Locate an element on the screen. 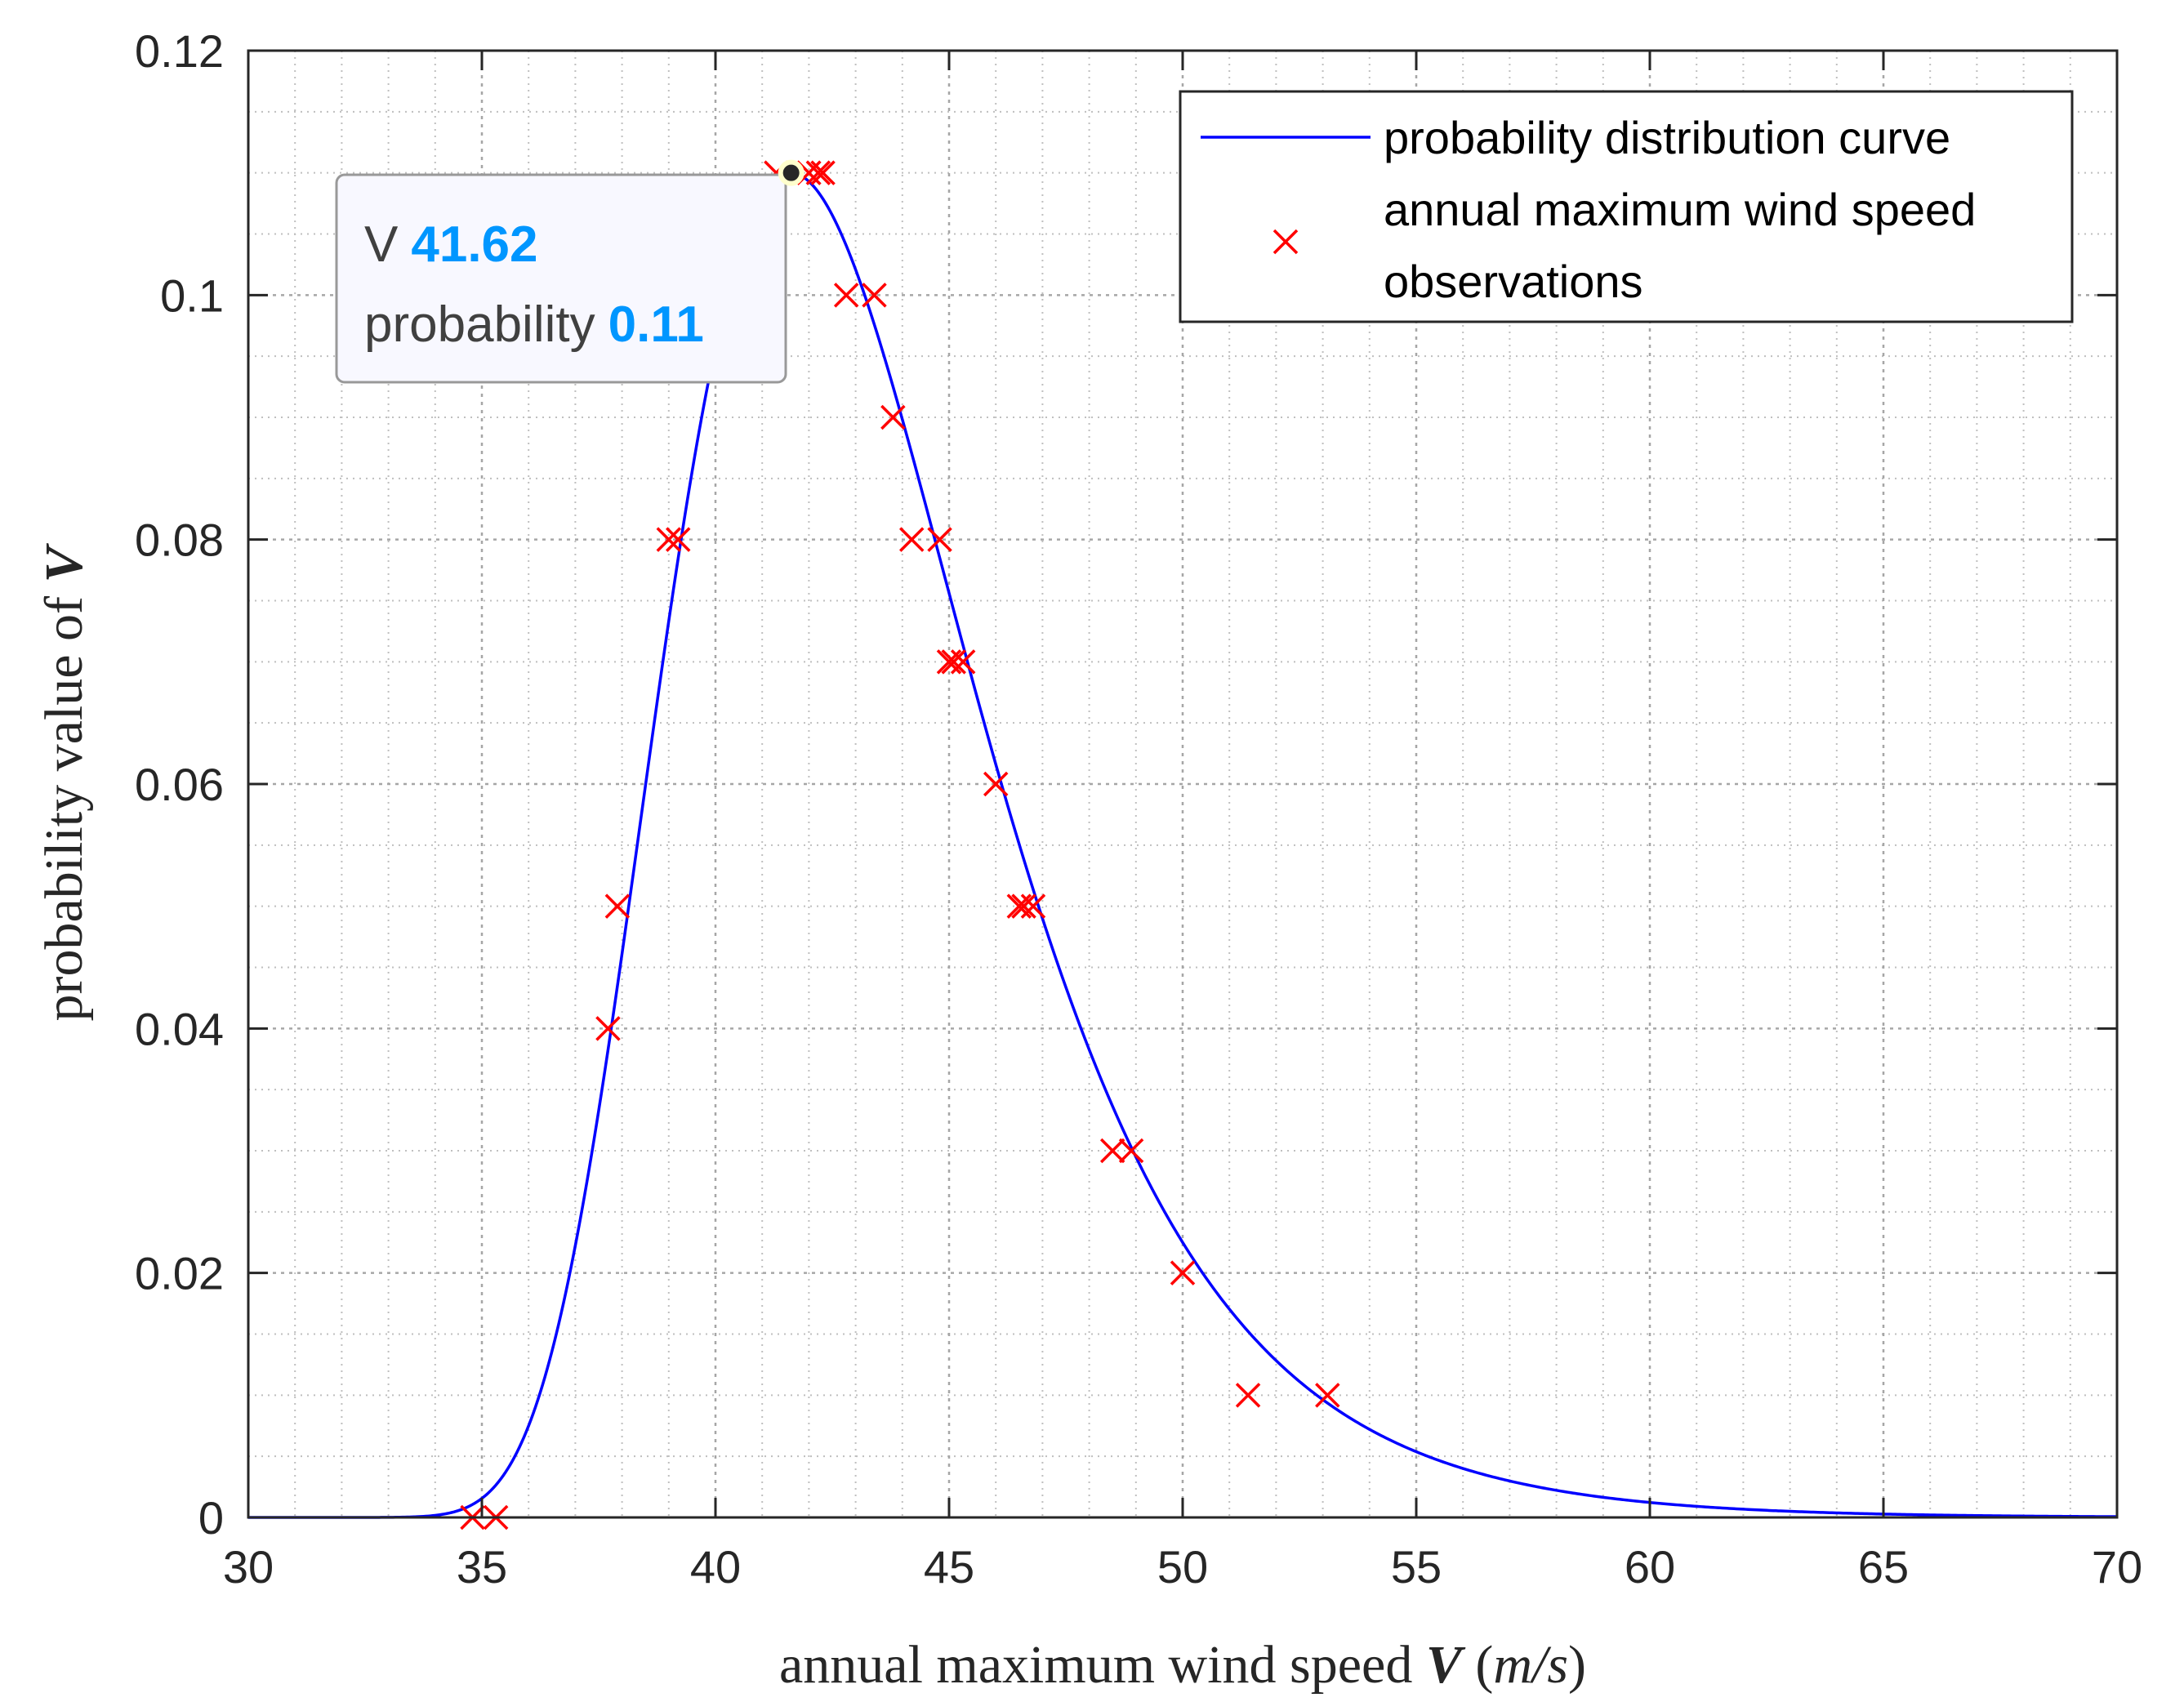 This screenshot has width=2184, height=1702. y-axis-label: probability value of V is located at coordinates (64, 782).